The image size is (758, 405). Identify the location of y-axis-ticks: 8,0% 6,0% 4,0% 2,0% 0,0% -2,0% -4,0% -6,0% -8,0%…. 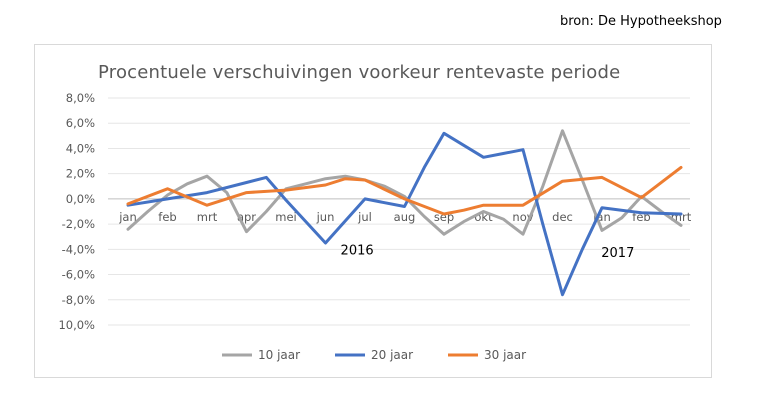
(76, 211).